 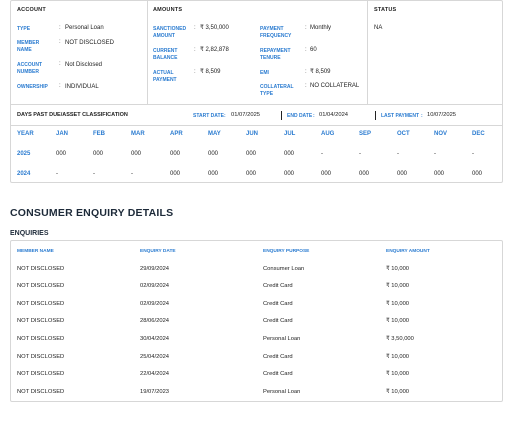 What do you see at coordinates (165, 76) in the screenshot?
I see `actual-payment-label: ACTUAL PAYMENT` at bounding box center [165, 76].